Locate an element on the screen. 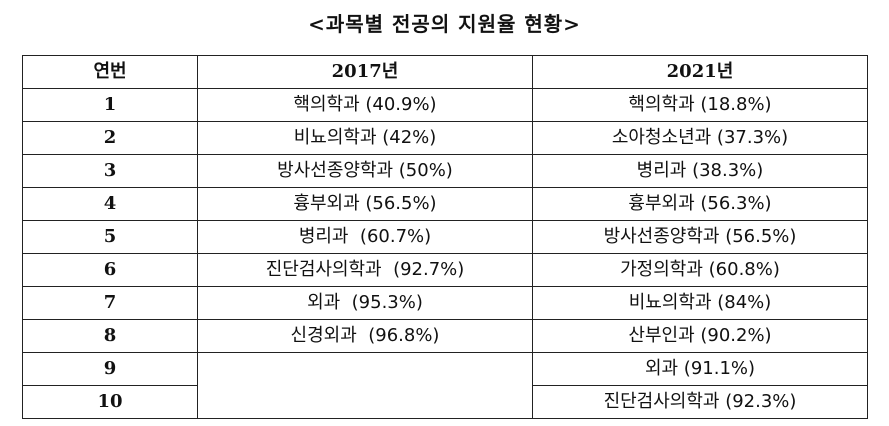 The width and height of the screenshot is (889, 426). rank-cell: 9 is located at coordinates (110, 369).